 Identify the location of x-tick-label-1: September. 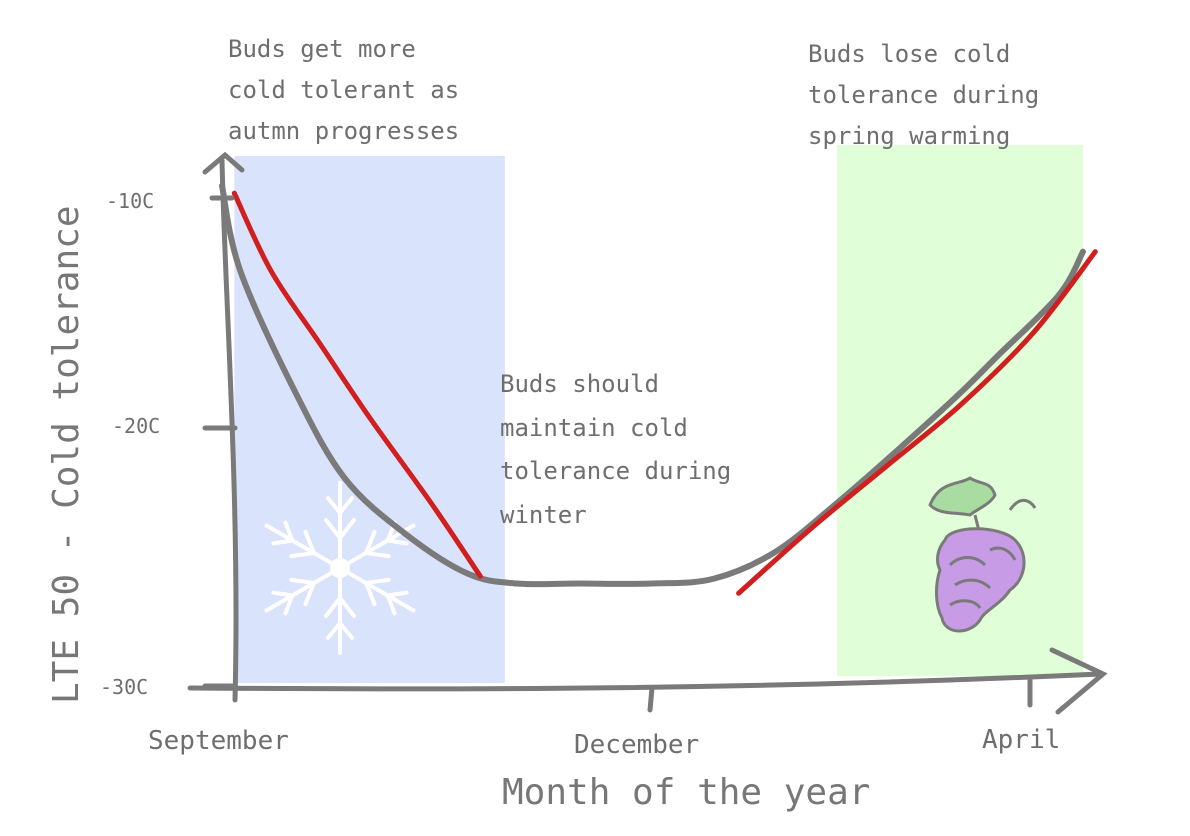
(218, 741).